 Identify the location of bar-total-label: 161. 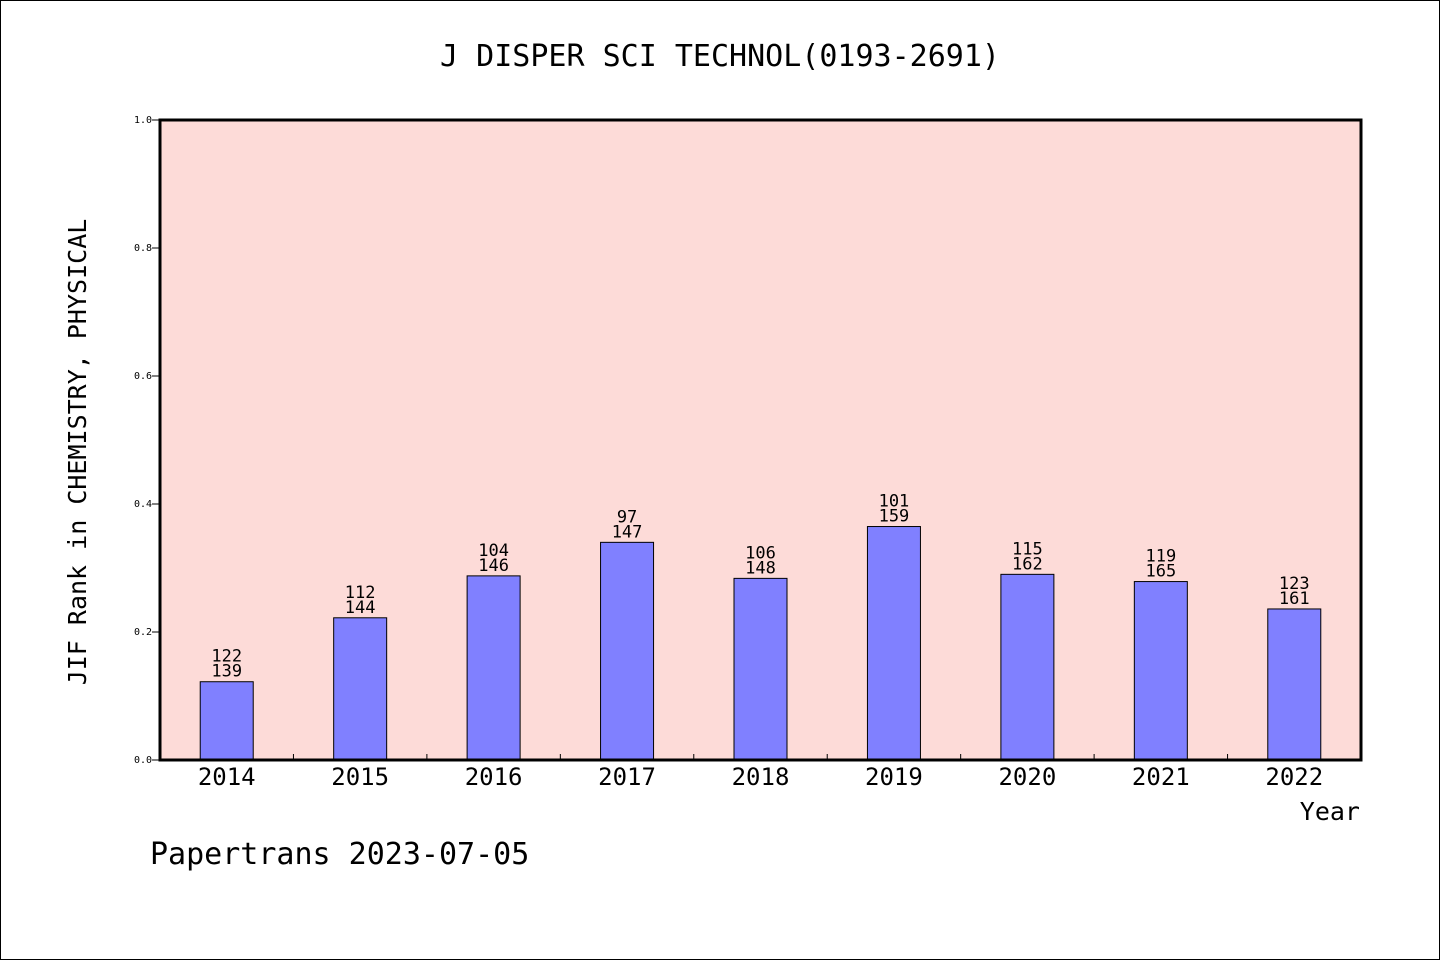
(1294, 599).